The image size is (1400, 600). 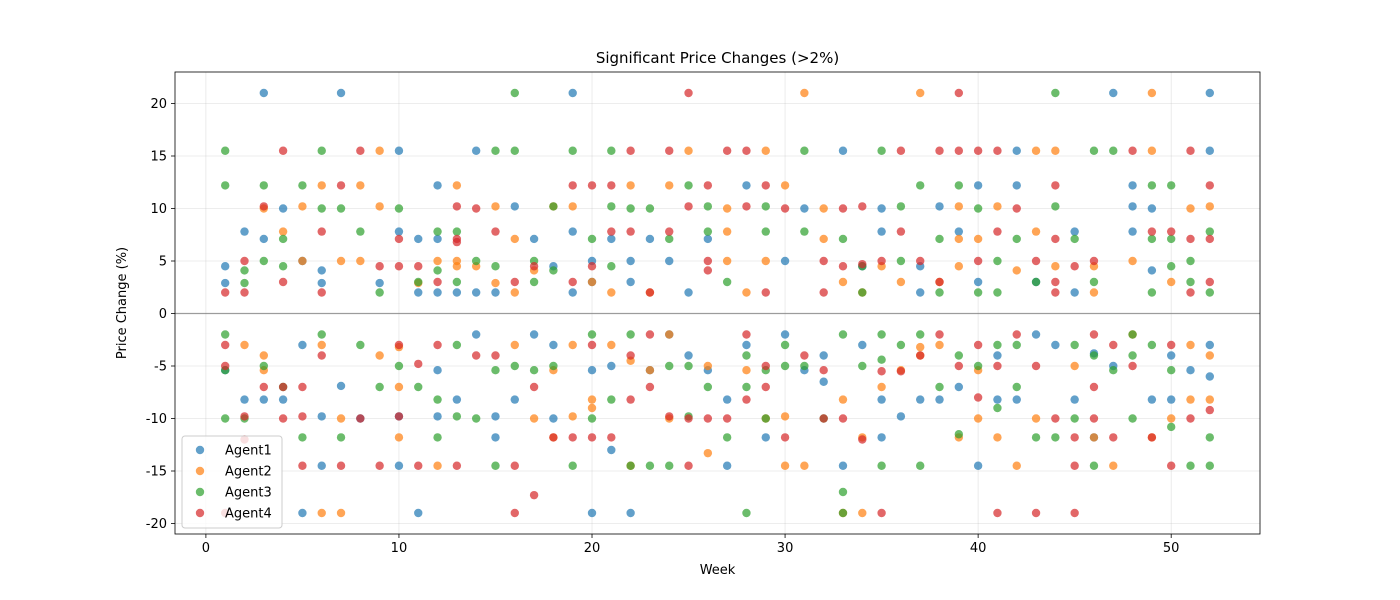 I want to click on x-tick-label: 0, so click(x=206, y=548).